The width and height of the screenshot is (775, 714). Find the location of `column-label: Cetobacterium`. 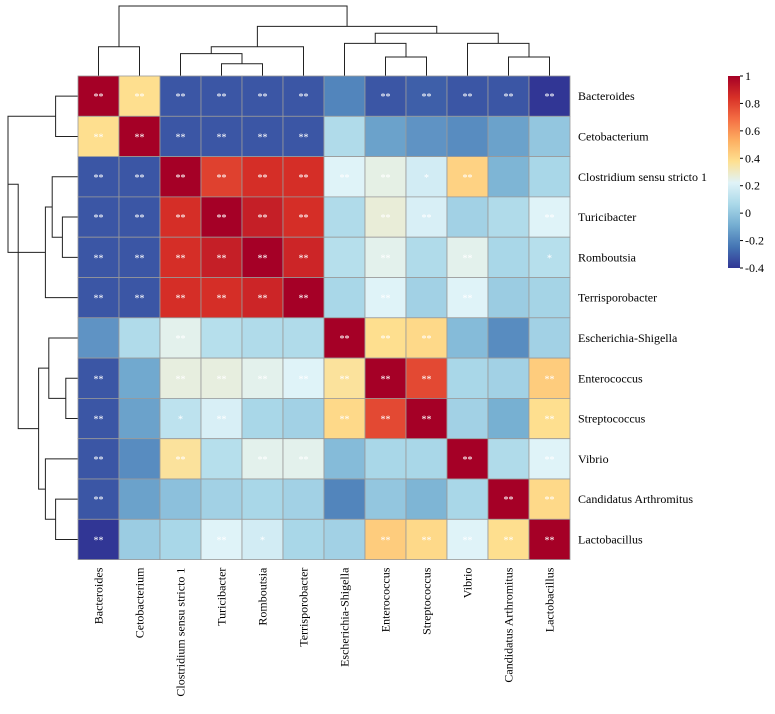

column-label: Cetobacterium is located at coordinates (140, 602).